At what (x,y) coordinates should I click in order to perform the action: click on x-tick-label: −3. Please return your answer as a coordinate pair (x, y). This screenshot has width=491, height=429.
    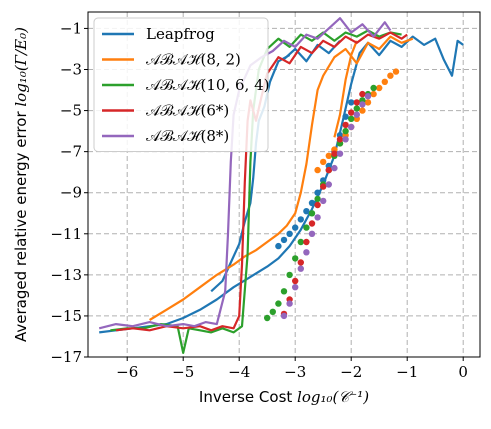
    Looking at the image, I should click on (295, 372).